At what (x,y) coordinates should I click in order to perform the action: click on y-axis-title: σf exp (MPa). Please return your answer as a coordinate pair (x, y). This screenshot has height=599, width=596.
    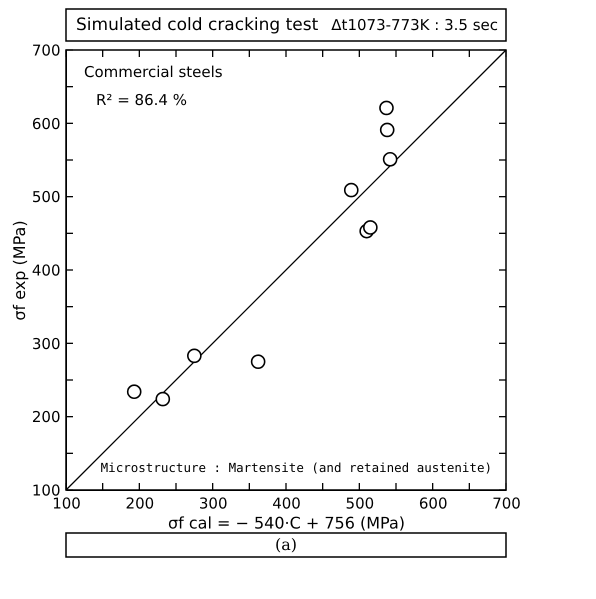
    Looking at the image, I should click on (19, 270).